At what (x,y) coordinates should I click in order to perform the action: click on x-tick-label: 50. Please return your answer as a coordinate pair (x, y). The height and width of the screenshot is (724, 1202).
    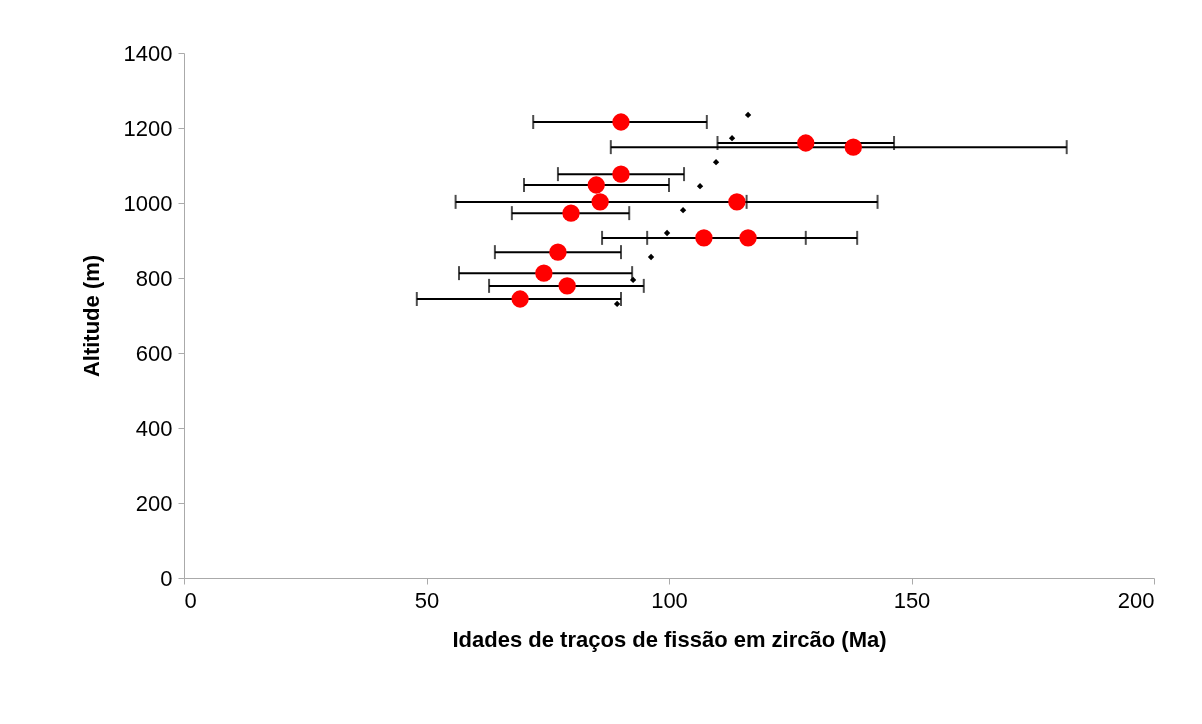
    Looking at the image, I should click on (427, 600).